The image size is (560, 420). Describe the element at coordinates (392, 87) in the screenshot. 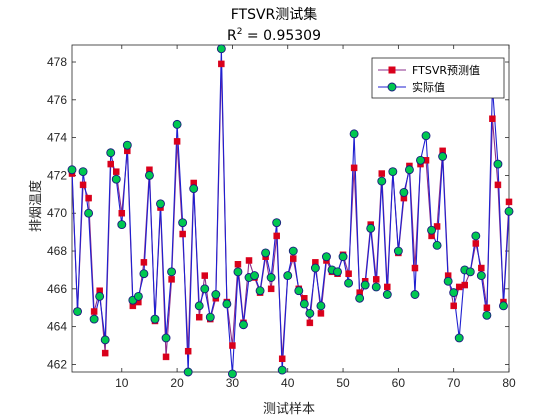

I see `legend-marker-circle` at that location.